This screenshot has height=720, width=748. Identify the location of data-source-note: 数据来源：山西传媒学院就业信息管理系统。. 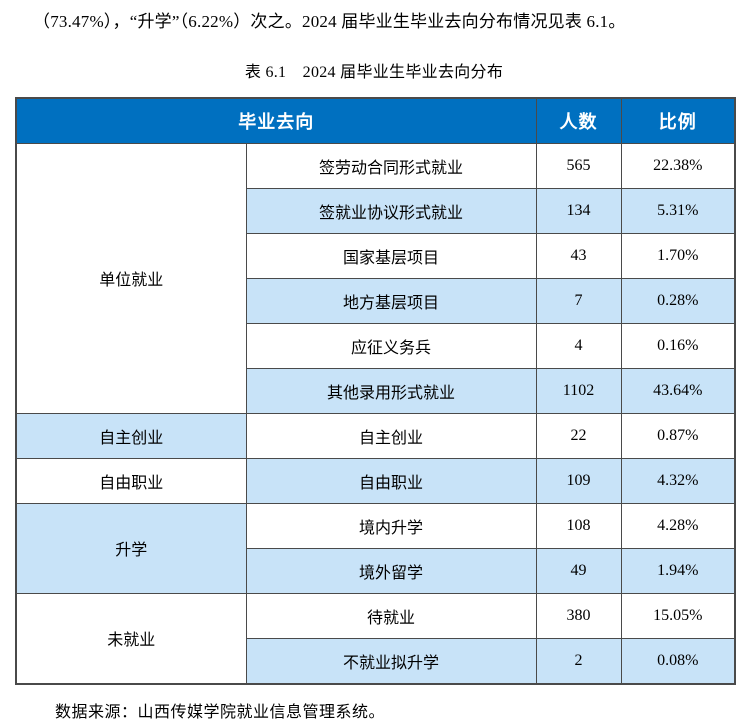
(220, 711).